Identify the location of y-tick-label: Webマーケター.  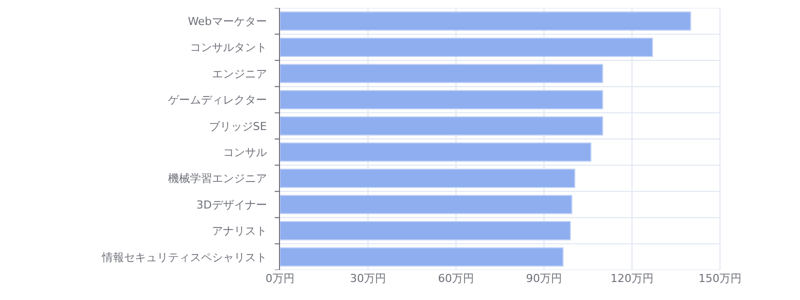
(227, 21).